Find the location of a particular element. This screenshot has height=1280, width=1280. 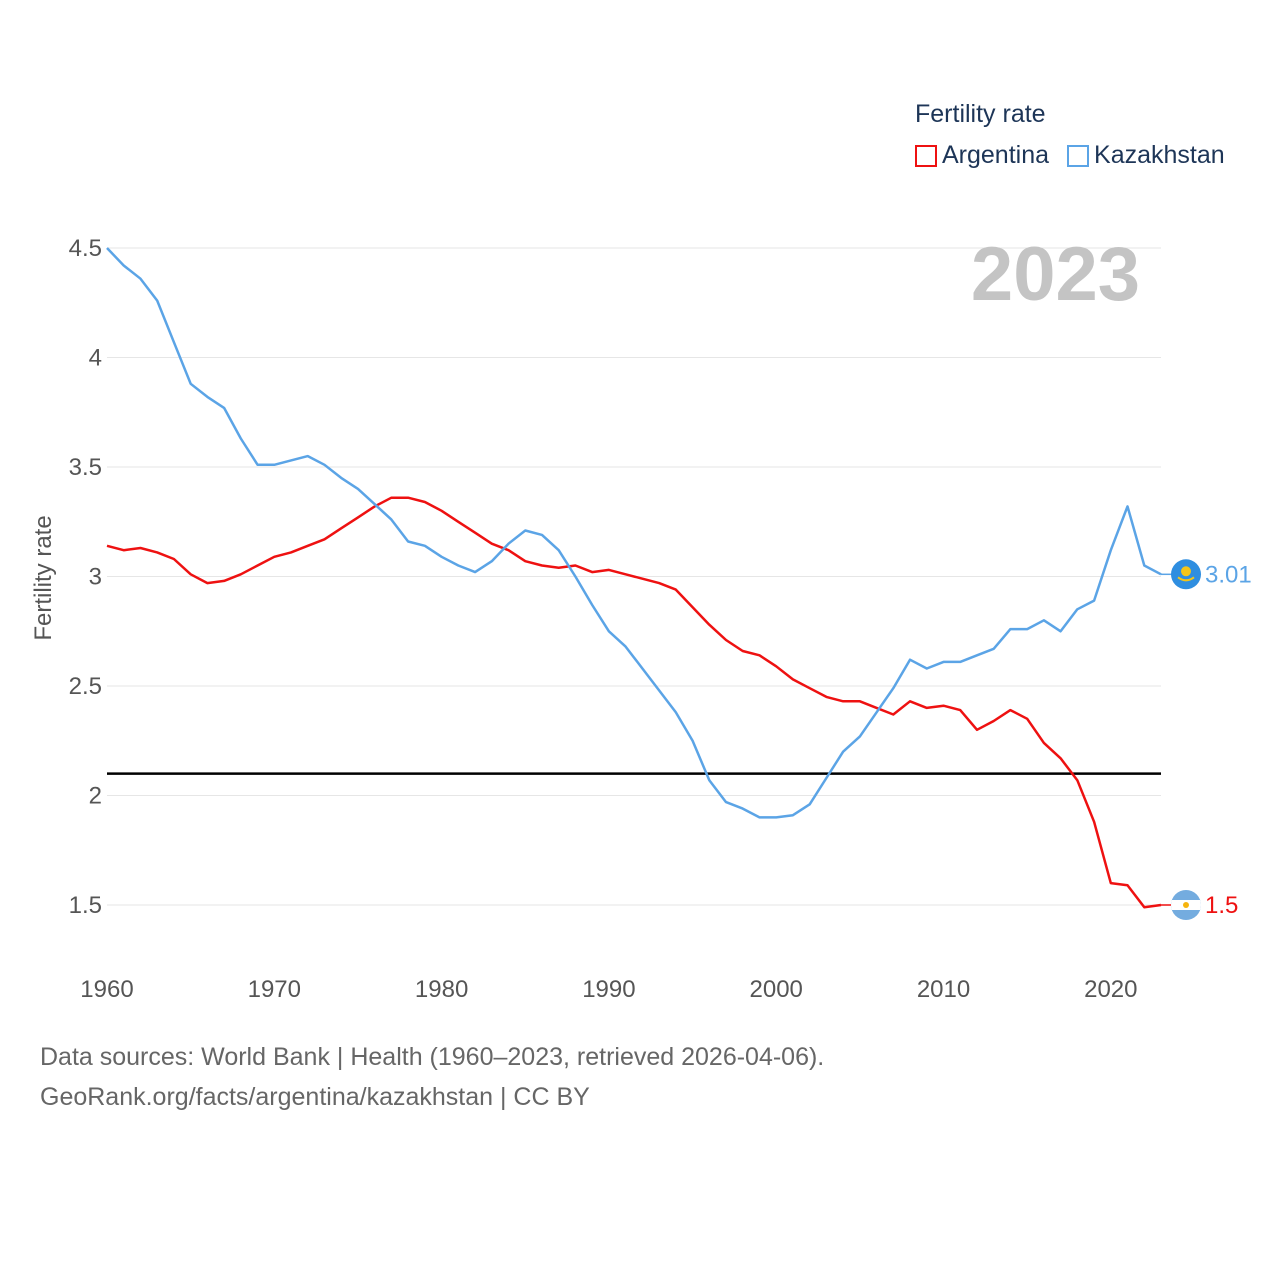

legend-title: Fertility rate is located at coordinates (980, 114).